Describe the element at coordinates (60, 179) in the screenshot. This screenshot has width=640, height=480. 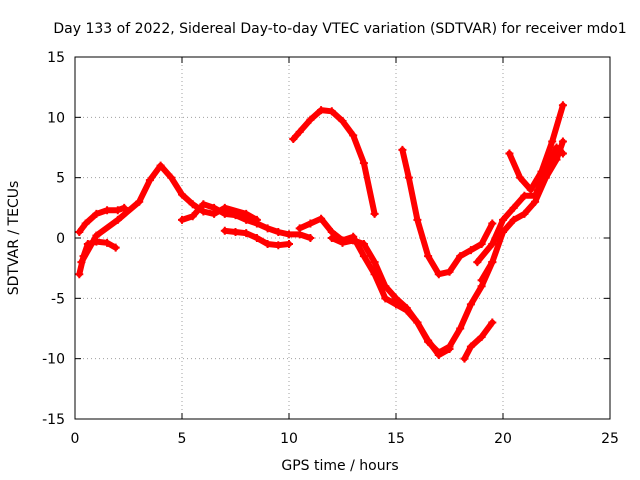
I see `y-tick-label: 5` at that location.